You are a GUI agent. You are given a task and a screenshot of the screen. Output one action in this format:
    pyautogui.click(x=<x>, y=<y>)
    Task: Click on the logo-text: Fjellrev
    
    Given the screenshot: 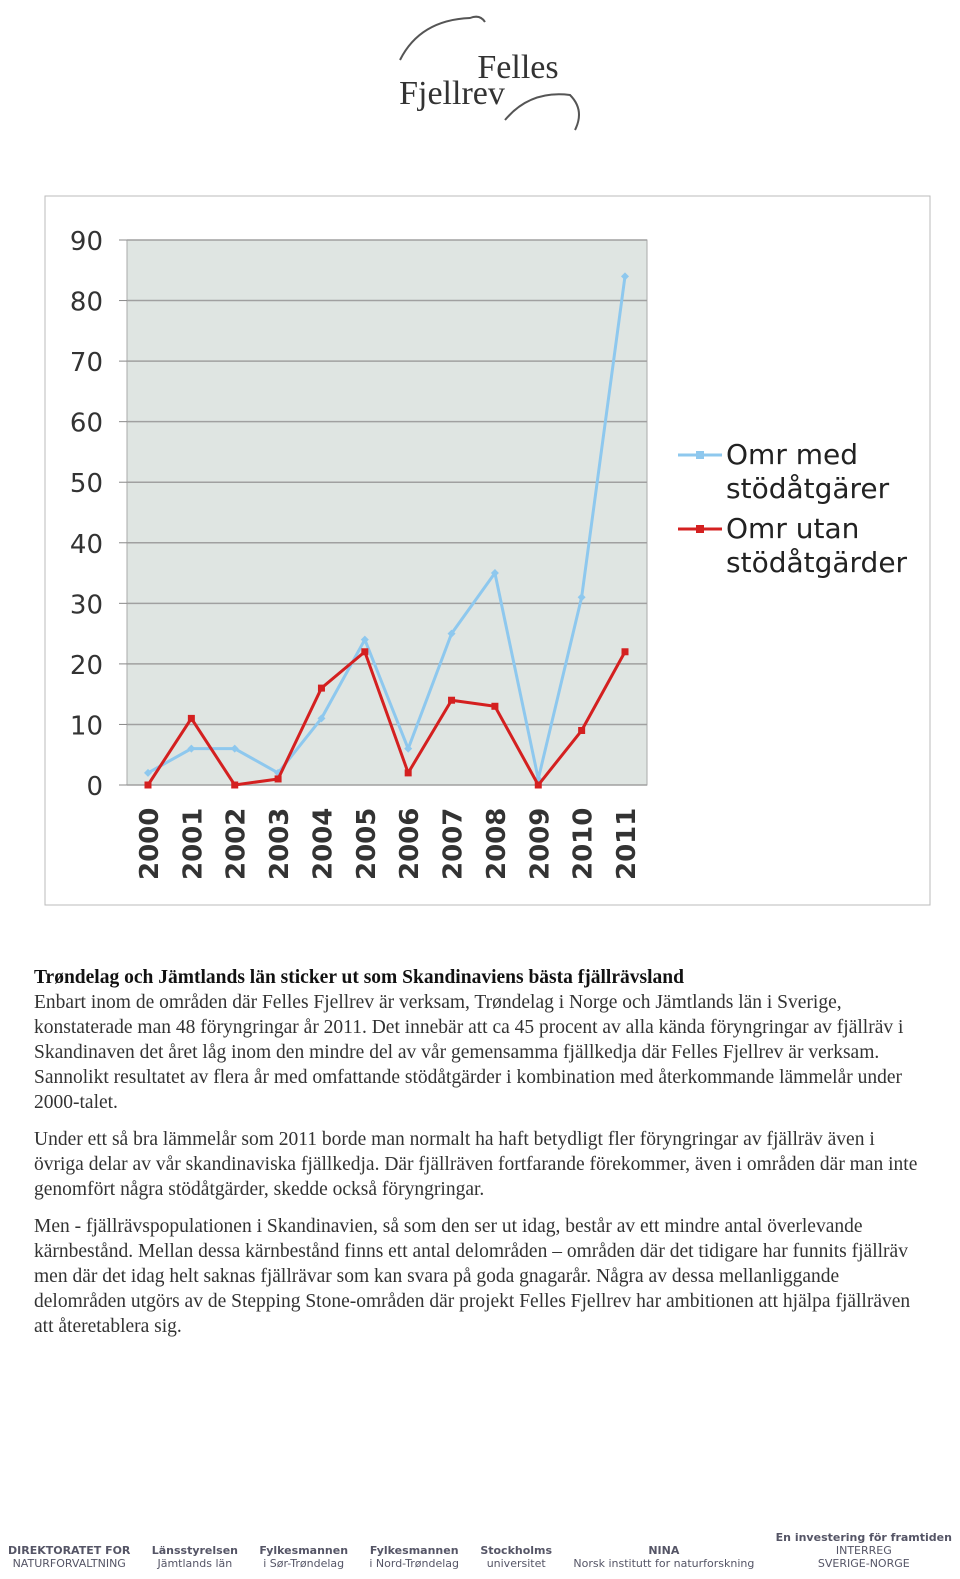 What is the action you would take?
    pyautogui.click(x=452, y=93)
    